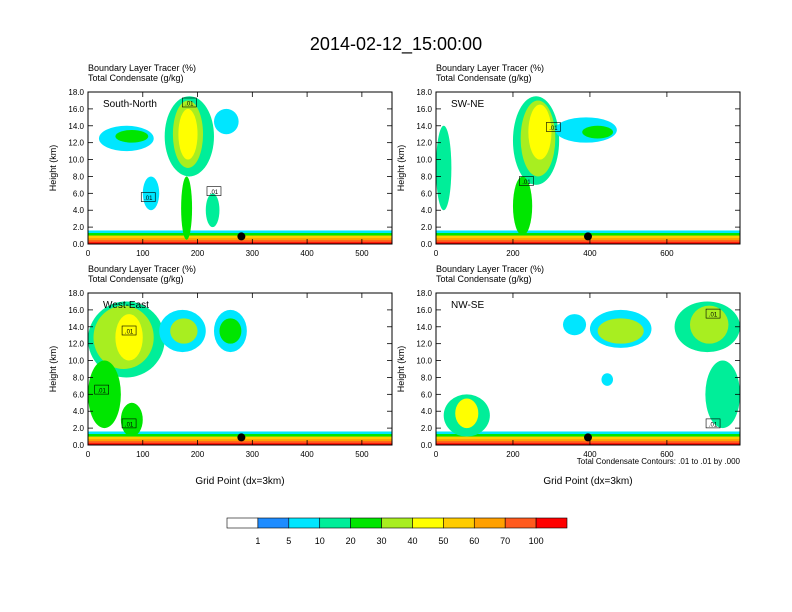  What do you see at coordinates (412, 541) in the screenshot?
I see `colorbar-label: 40` at bounding box center [412, 541].